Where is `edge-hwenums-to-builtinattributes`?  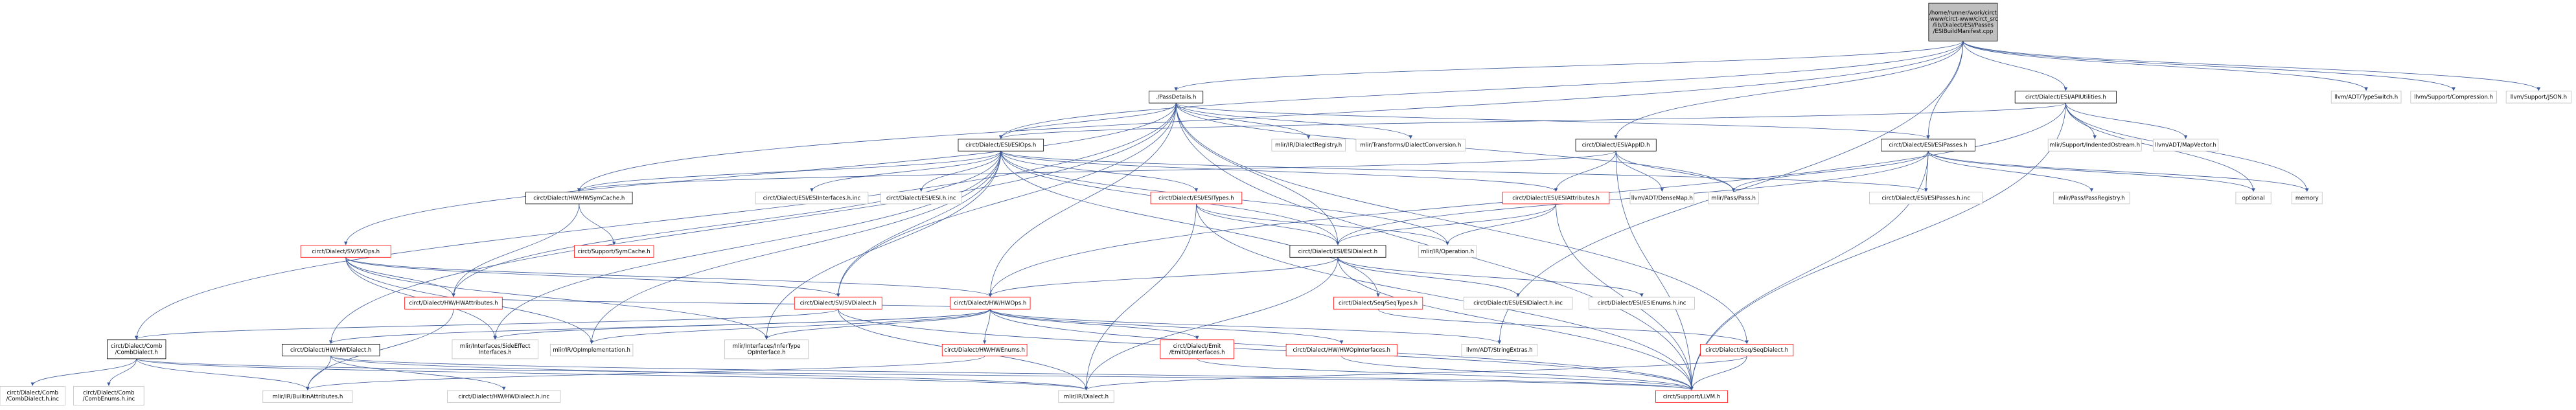 edge-hwenums-to-builtinattributes is located at coordinates (645, 373).